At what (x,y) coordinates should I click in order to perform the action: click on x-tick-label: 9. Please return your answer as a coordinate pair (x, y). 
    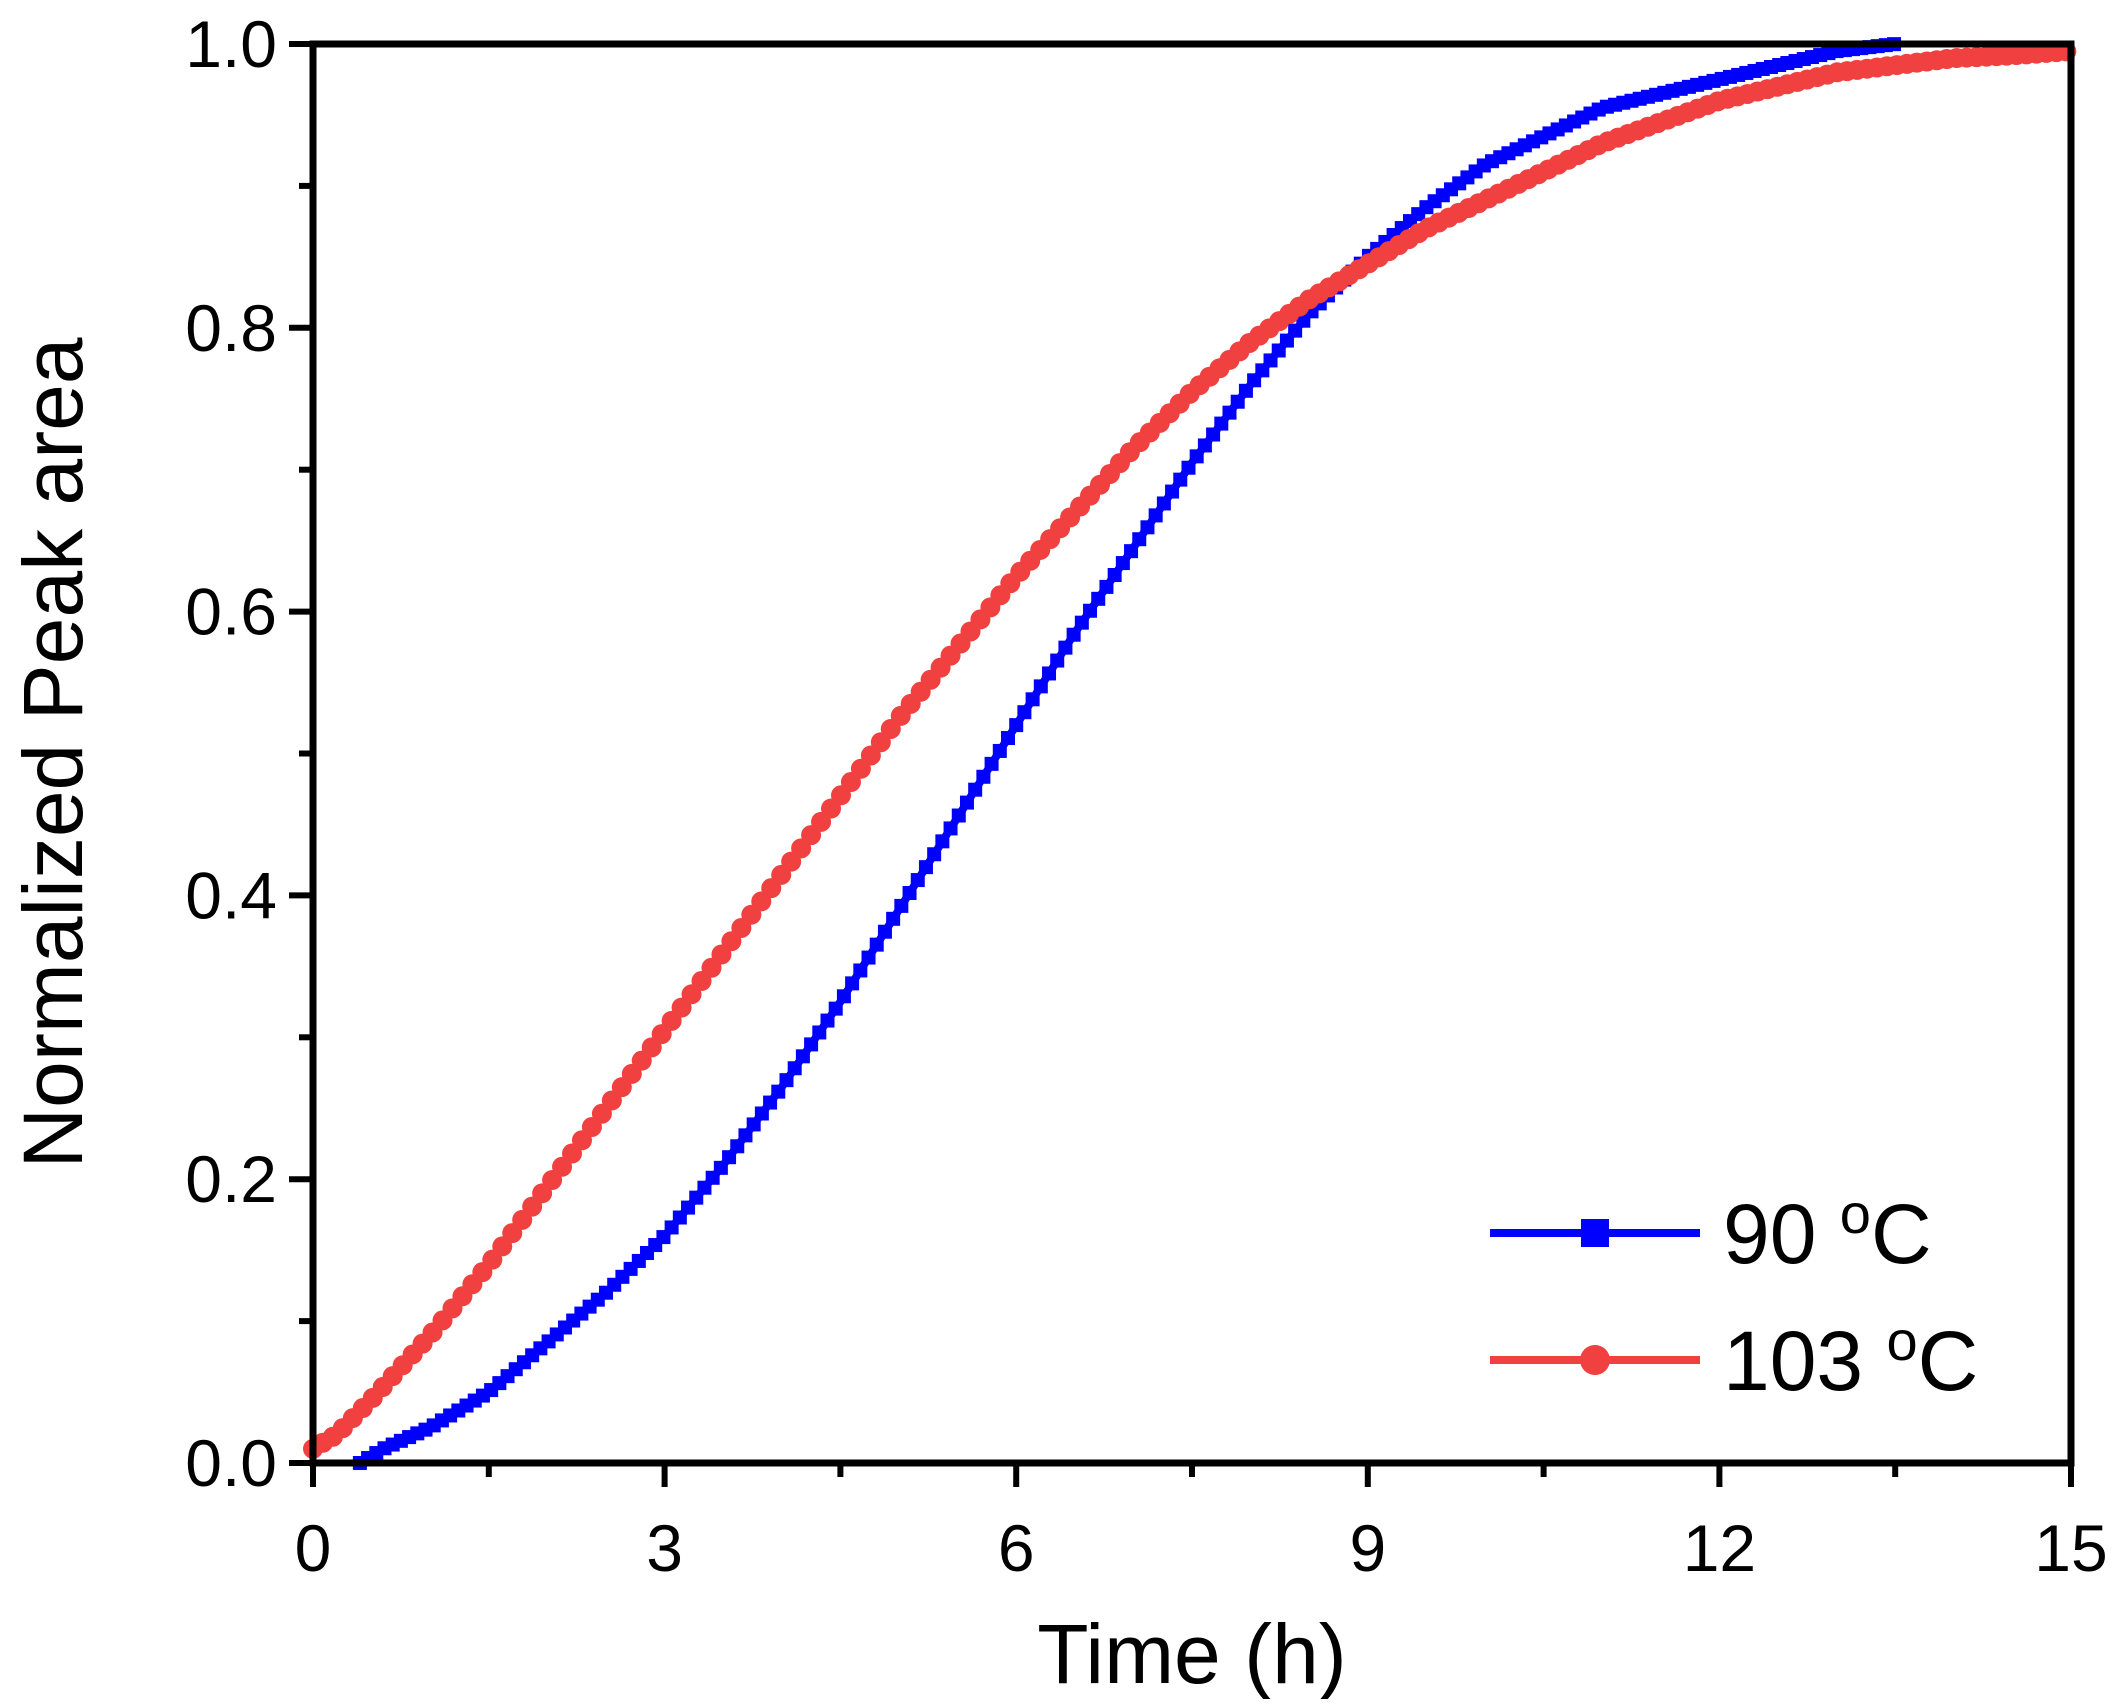
    Looking at the image, I should click on (1367, 1548).